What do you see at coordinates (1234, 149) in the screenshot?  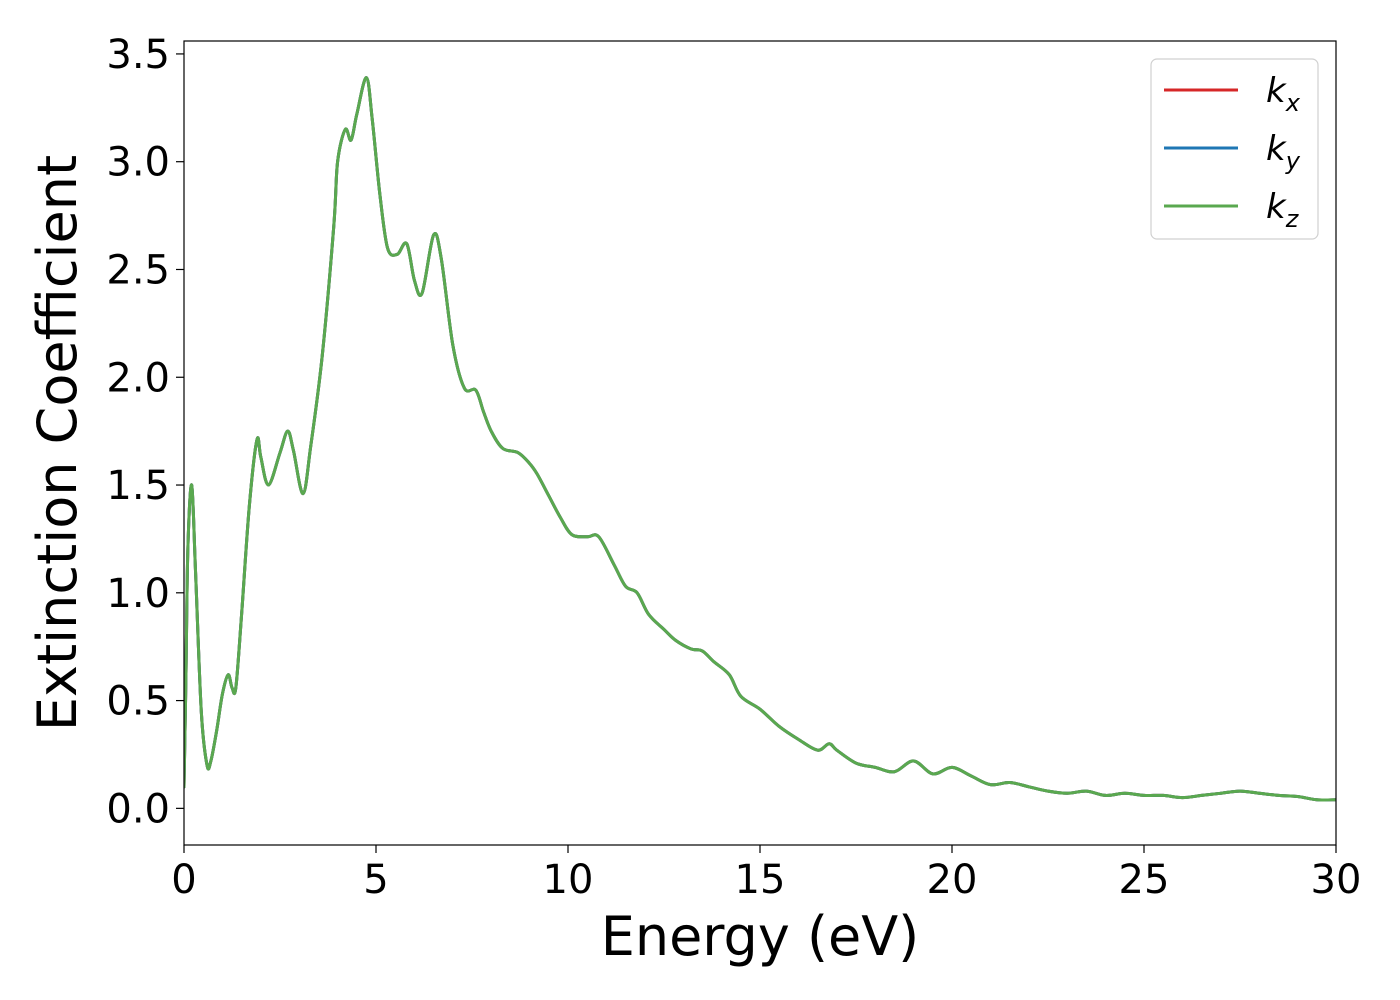 I see `legend: kx ky kz` at bounding box center [1234, 149].